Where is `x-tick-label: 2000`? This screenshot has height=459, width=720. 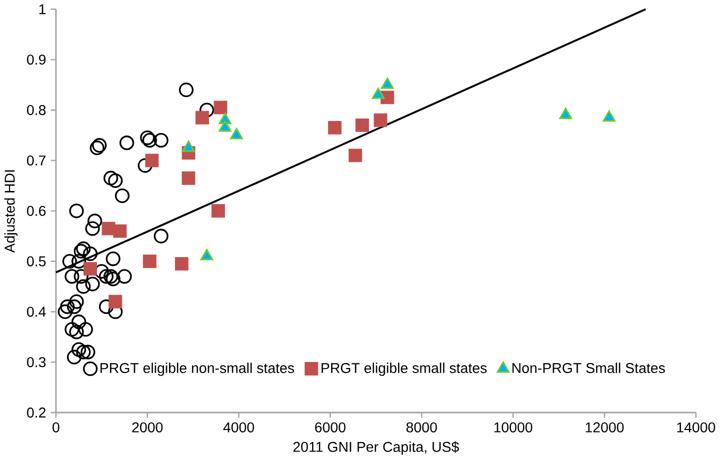 x-tick-label: 2000 is located at coordinates (147, 427).